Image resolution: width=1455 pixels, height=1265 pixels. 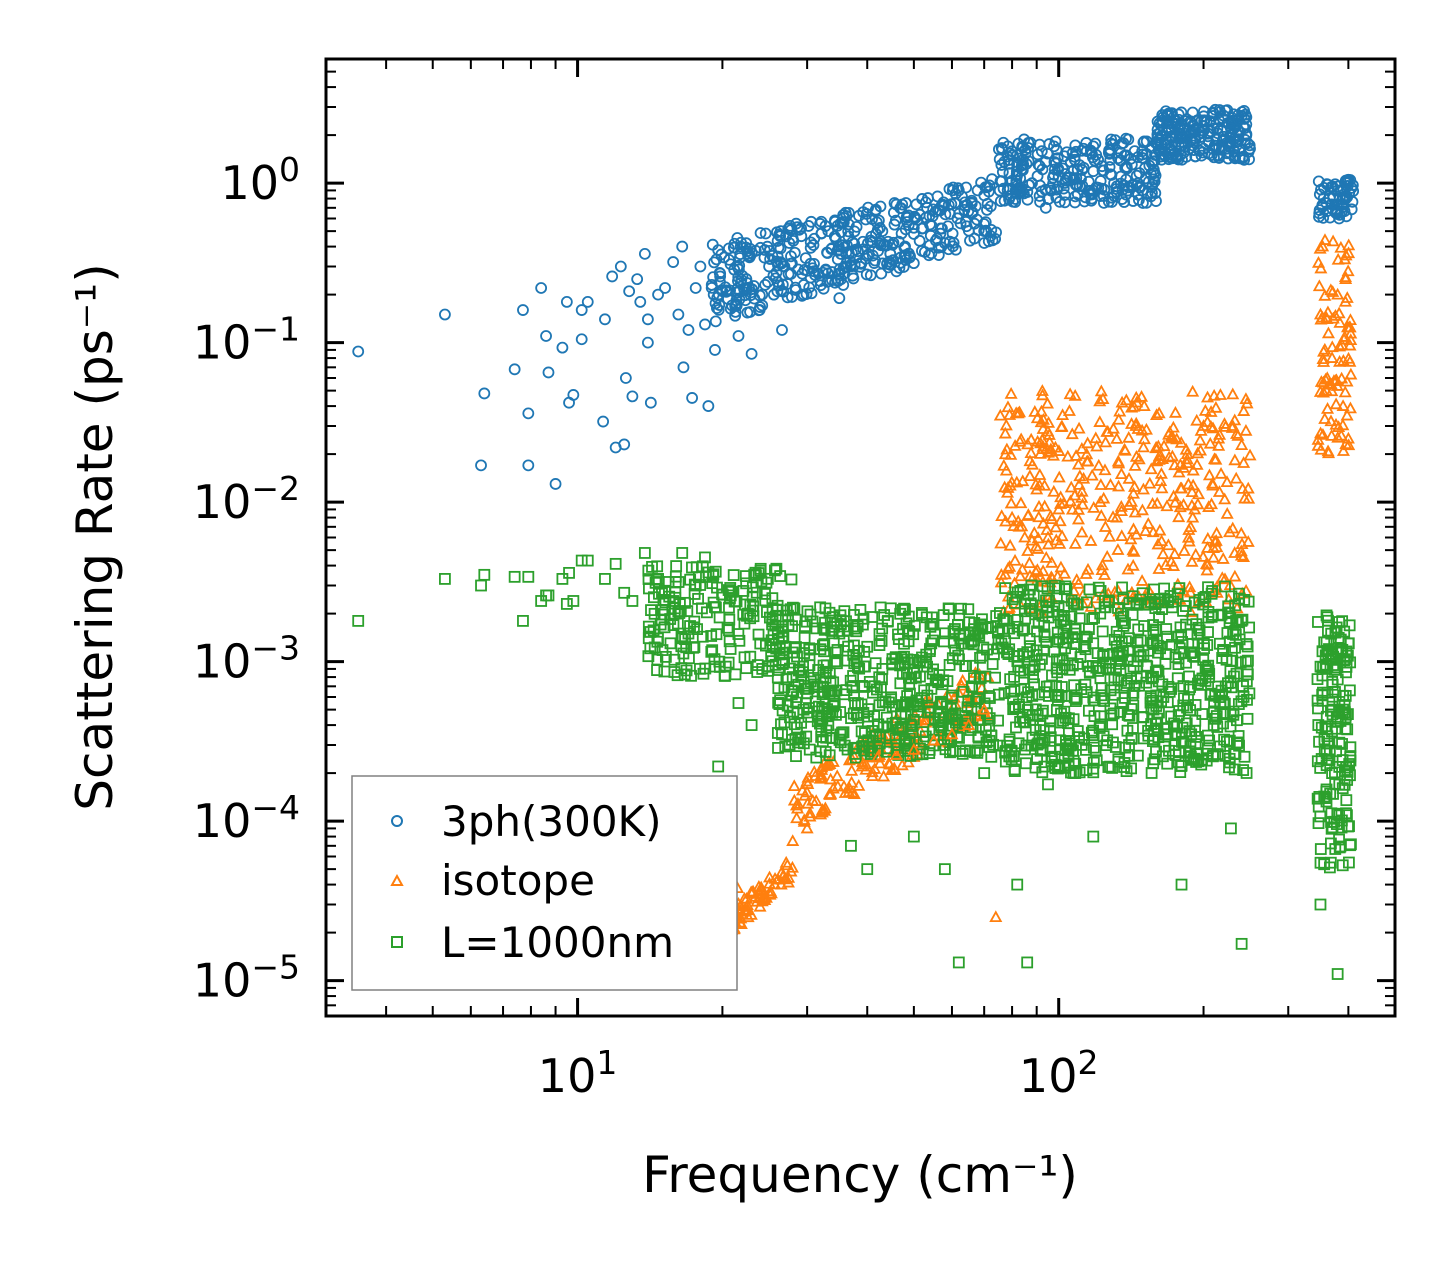 I want to click on legend-item-isotope: isotope, so click(x=492, y=880).